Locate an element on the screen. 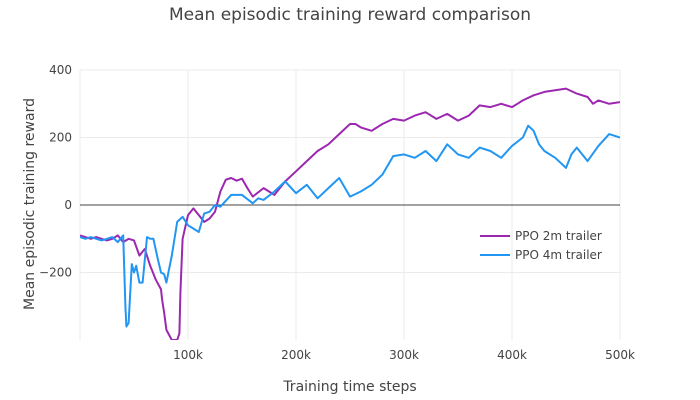  x-tick-label: 300k is located at coordinates (404, 355).